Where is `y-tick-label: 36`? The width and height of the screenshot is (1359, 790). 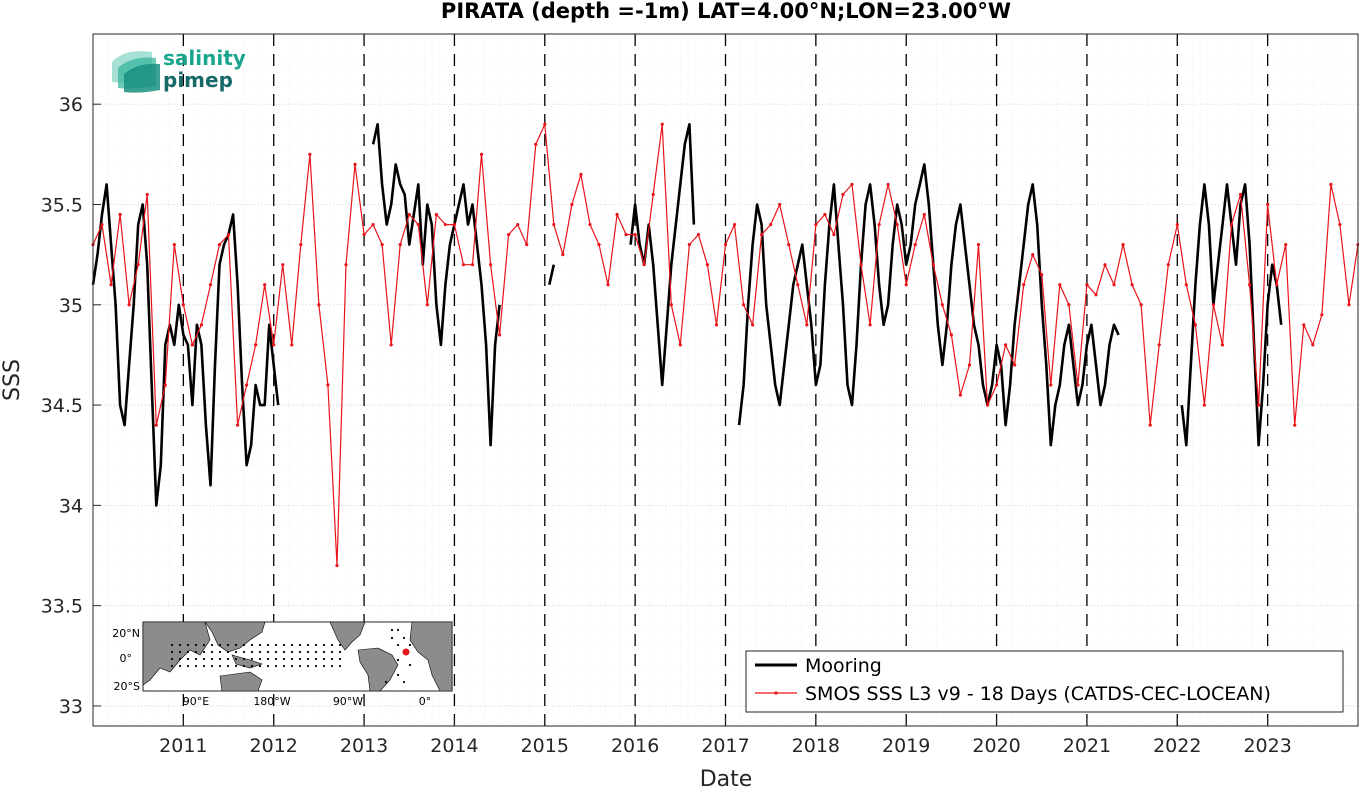 y-tick-label: 36 is located at coordinates (71, 105).